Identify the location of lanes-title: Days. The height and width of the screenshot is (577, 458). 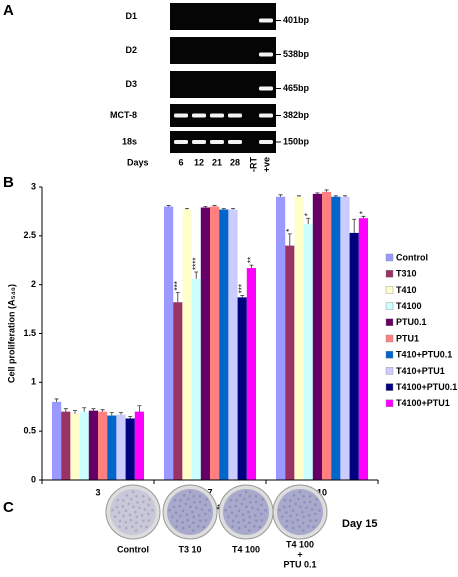
(138, 162).